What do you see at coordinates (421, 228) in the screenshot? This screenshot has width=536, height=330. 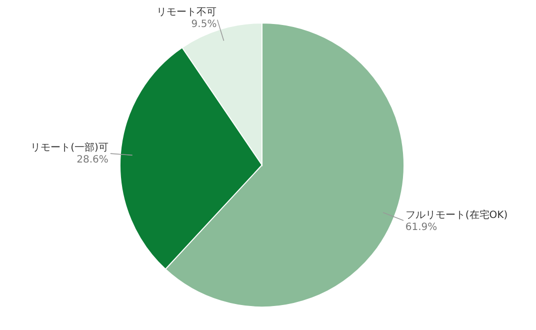 I see `data-label: 61.9%` at bounding box center [421, 228].